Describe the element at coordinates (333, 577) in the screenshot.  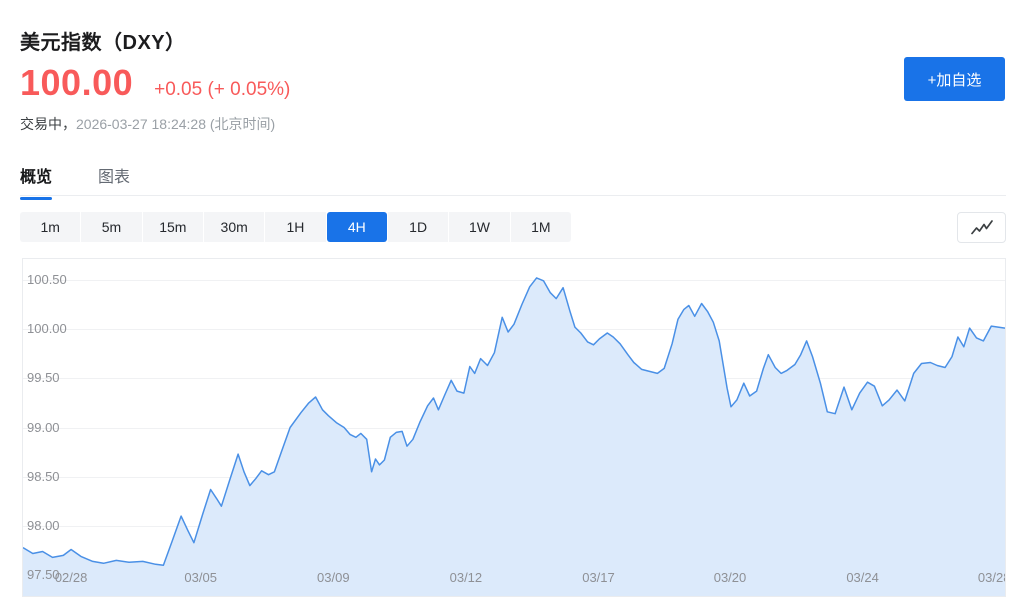
I see `x-axis-label: 03/09` at that location.